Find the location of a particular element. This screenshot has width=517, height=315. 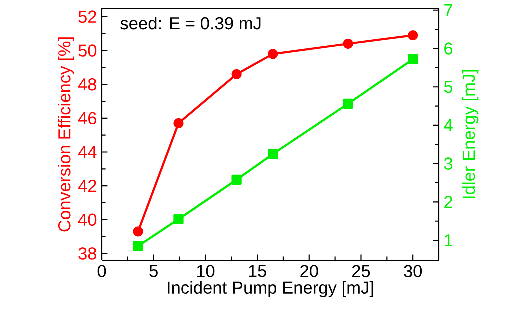

x-axis-title: Incident Pump Energy [mJ] is located at coordinates (271, 289).